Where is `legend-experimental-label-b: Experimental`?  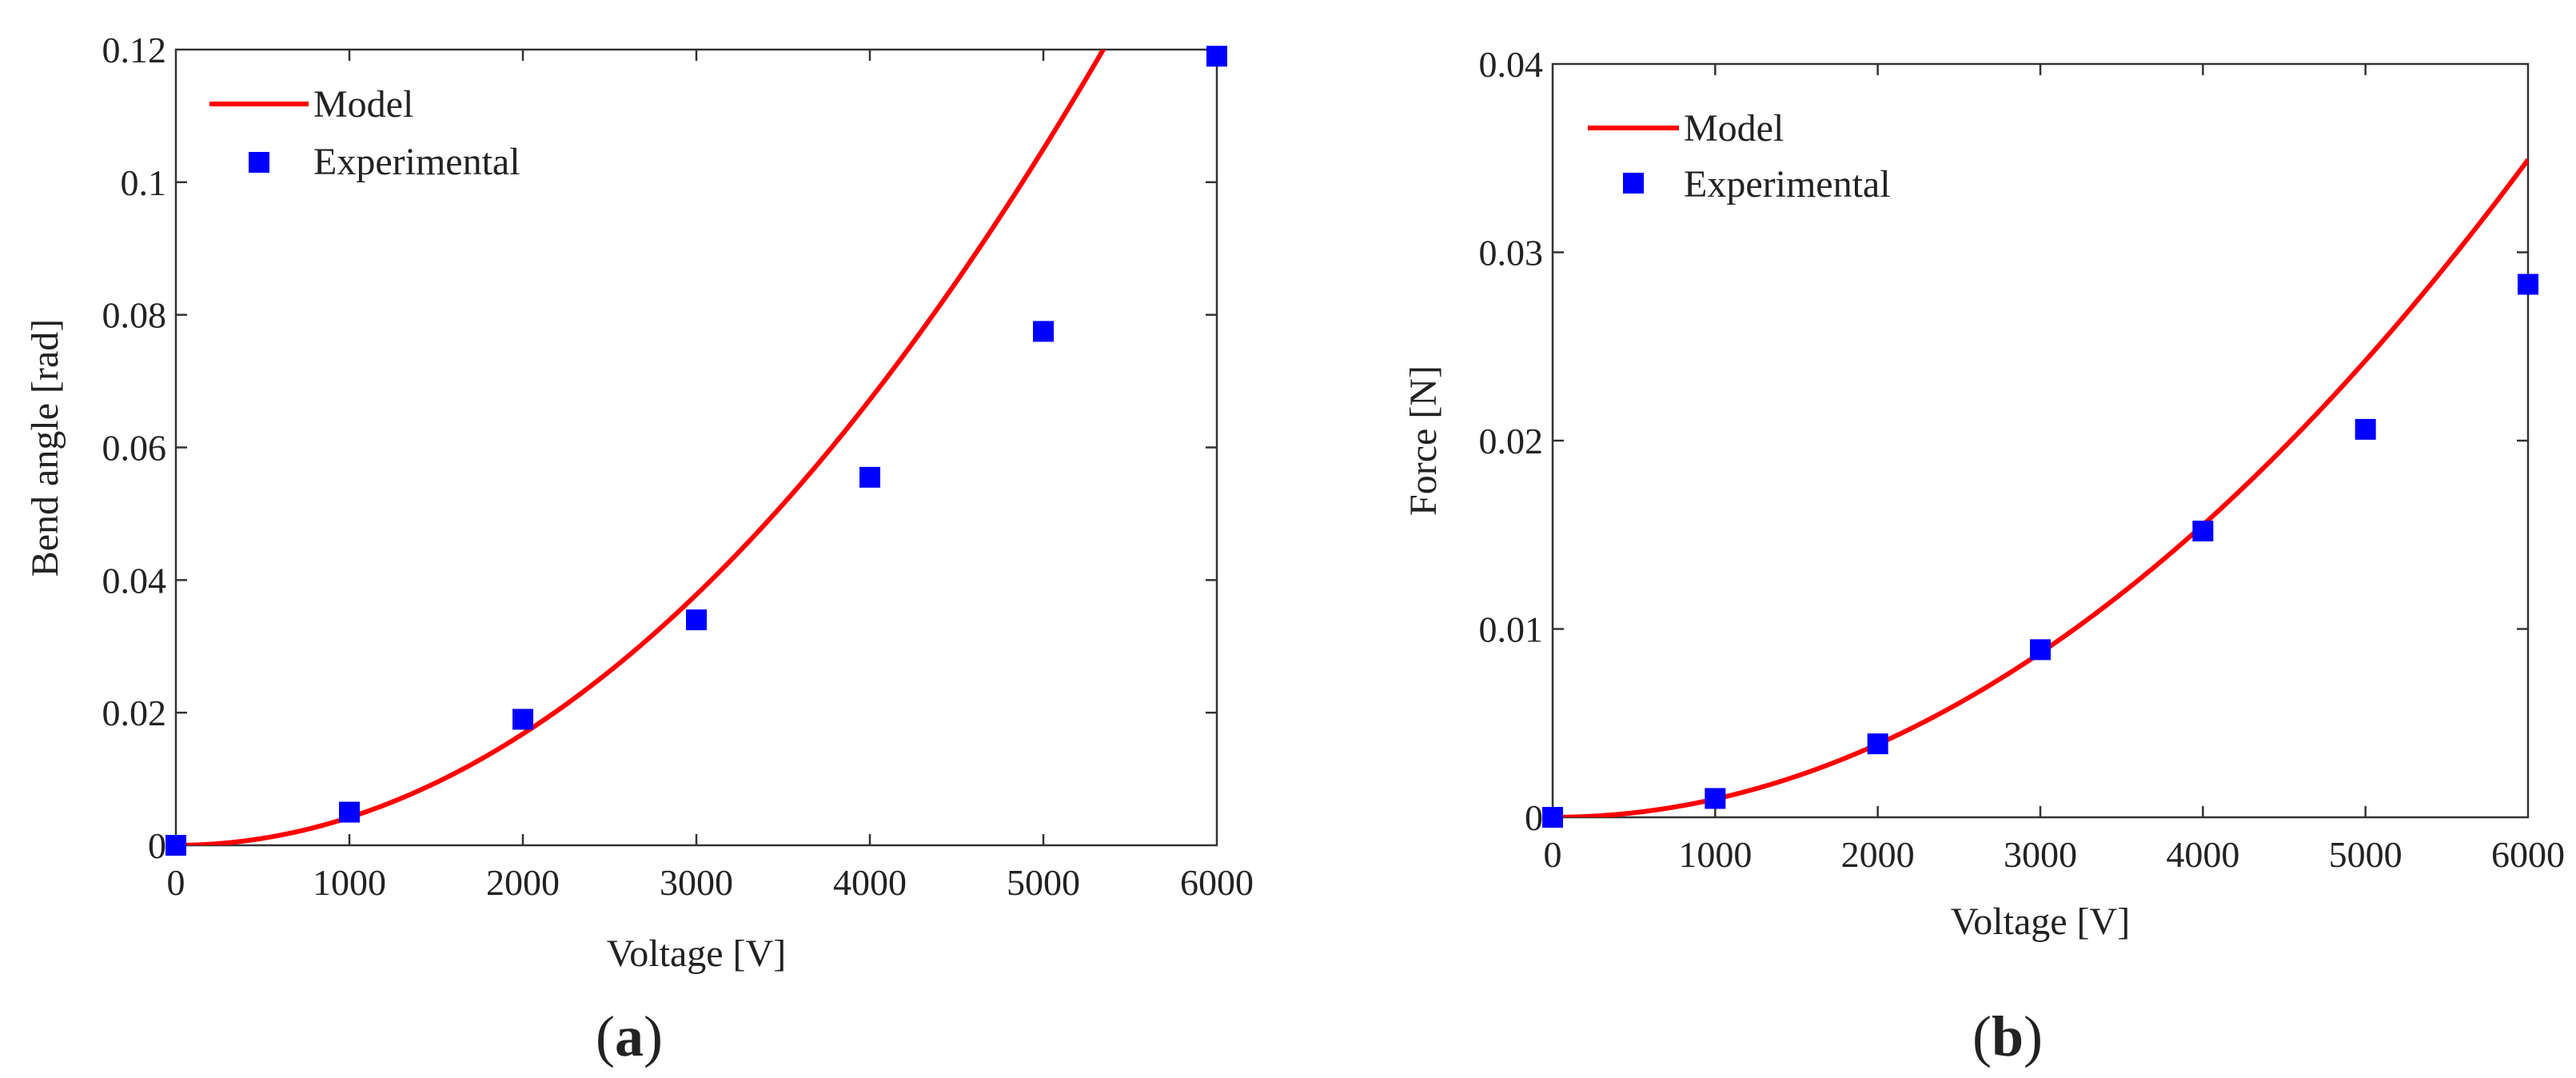 legend-experimental-label-b: Experimental is located at coordinates (1787, 185).